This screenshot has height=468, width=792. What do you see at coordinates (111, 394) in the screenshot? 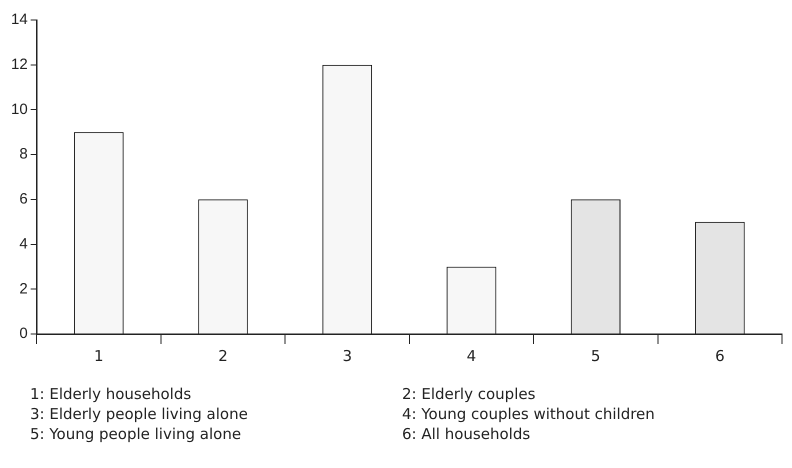
I see `text: 1: Elderly households` at bounding box center [111, 394].